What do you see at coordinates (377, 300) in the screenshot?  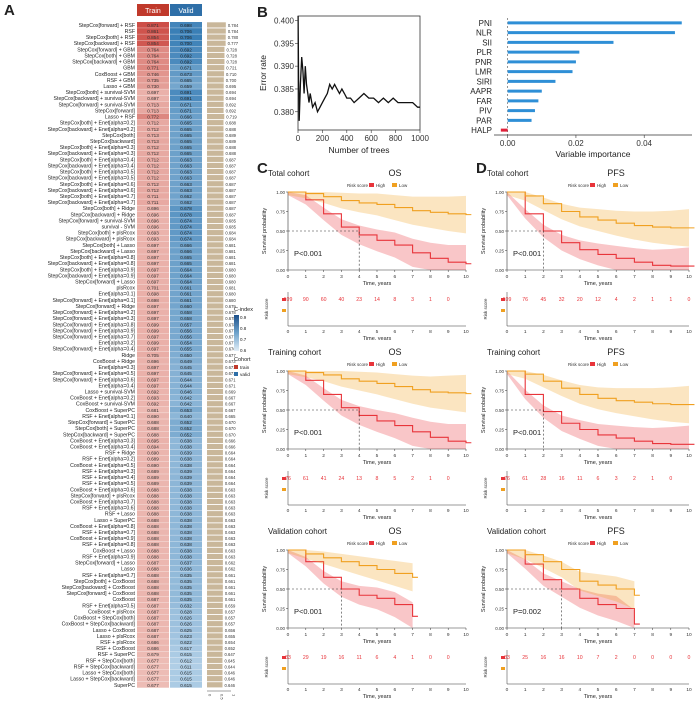 I see `risk-high-count: 14` at bounding box center [377, 300].